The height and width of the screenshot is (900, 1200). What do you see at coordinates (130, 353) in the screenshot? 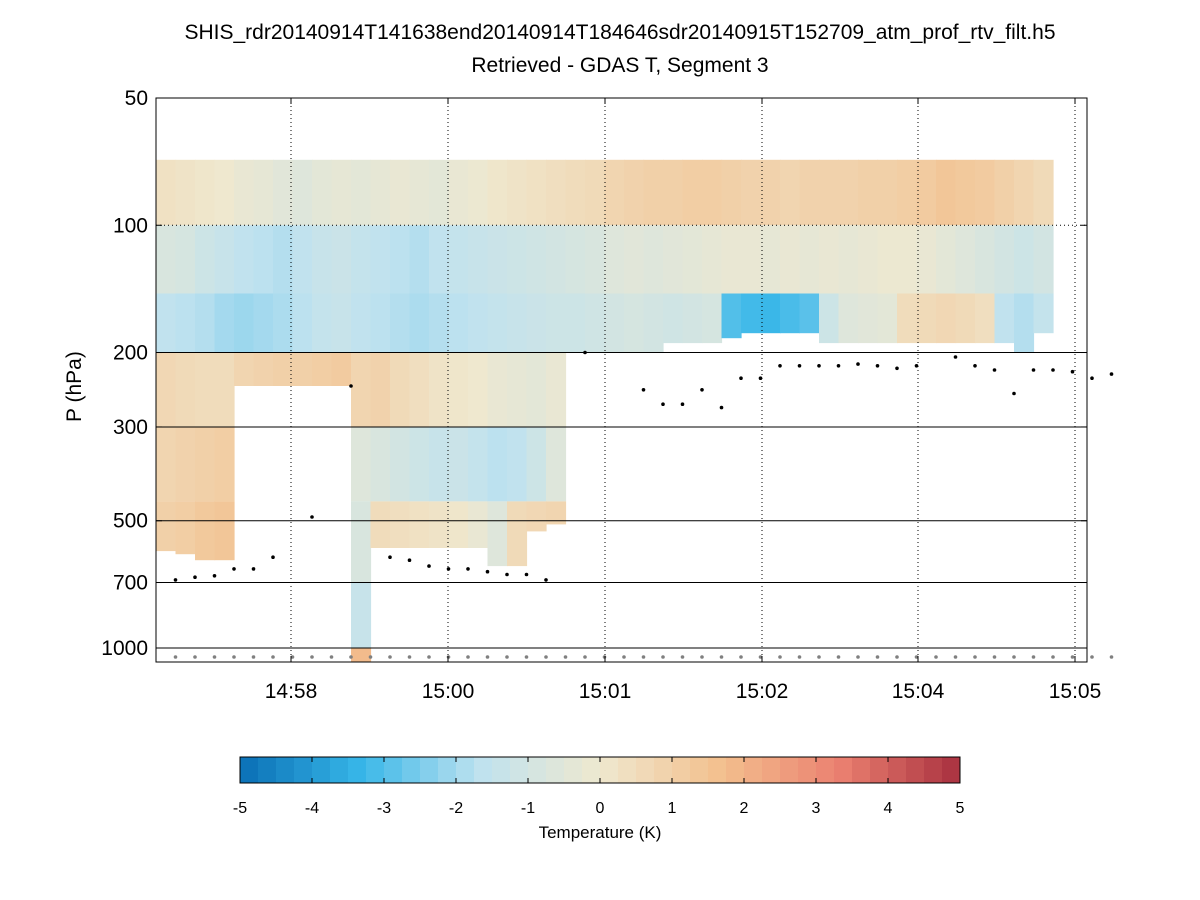
I see `y-tick-label: 200` at bounding box center [130, 353].